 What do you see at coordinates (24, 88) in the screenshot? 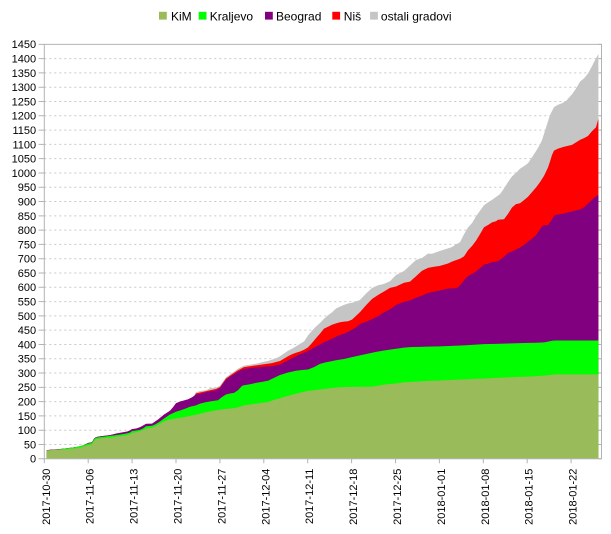
I see `svg-text: 1300` at bounding box center [24, 88].